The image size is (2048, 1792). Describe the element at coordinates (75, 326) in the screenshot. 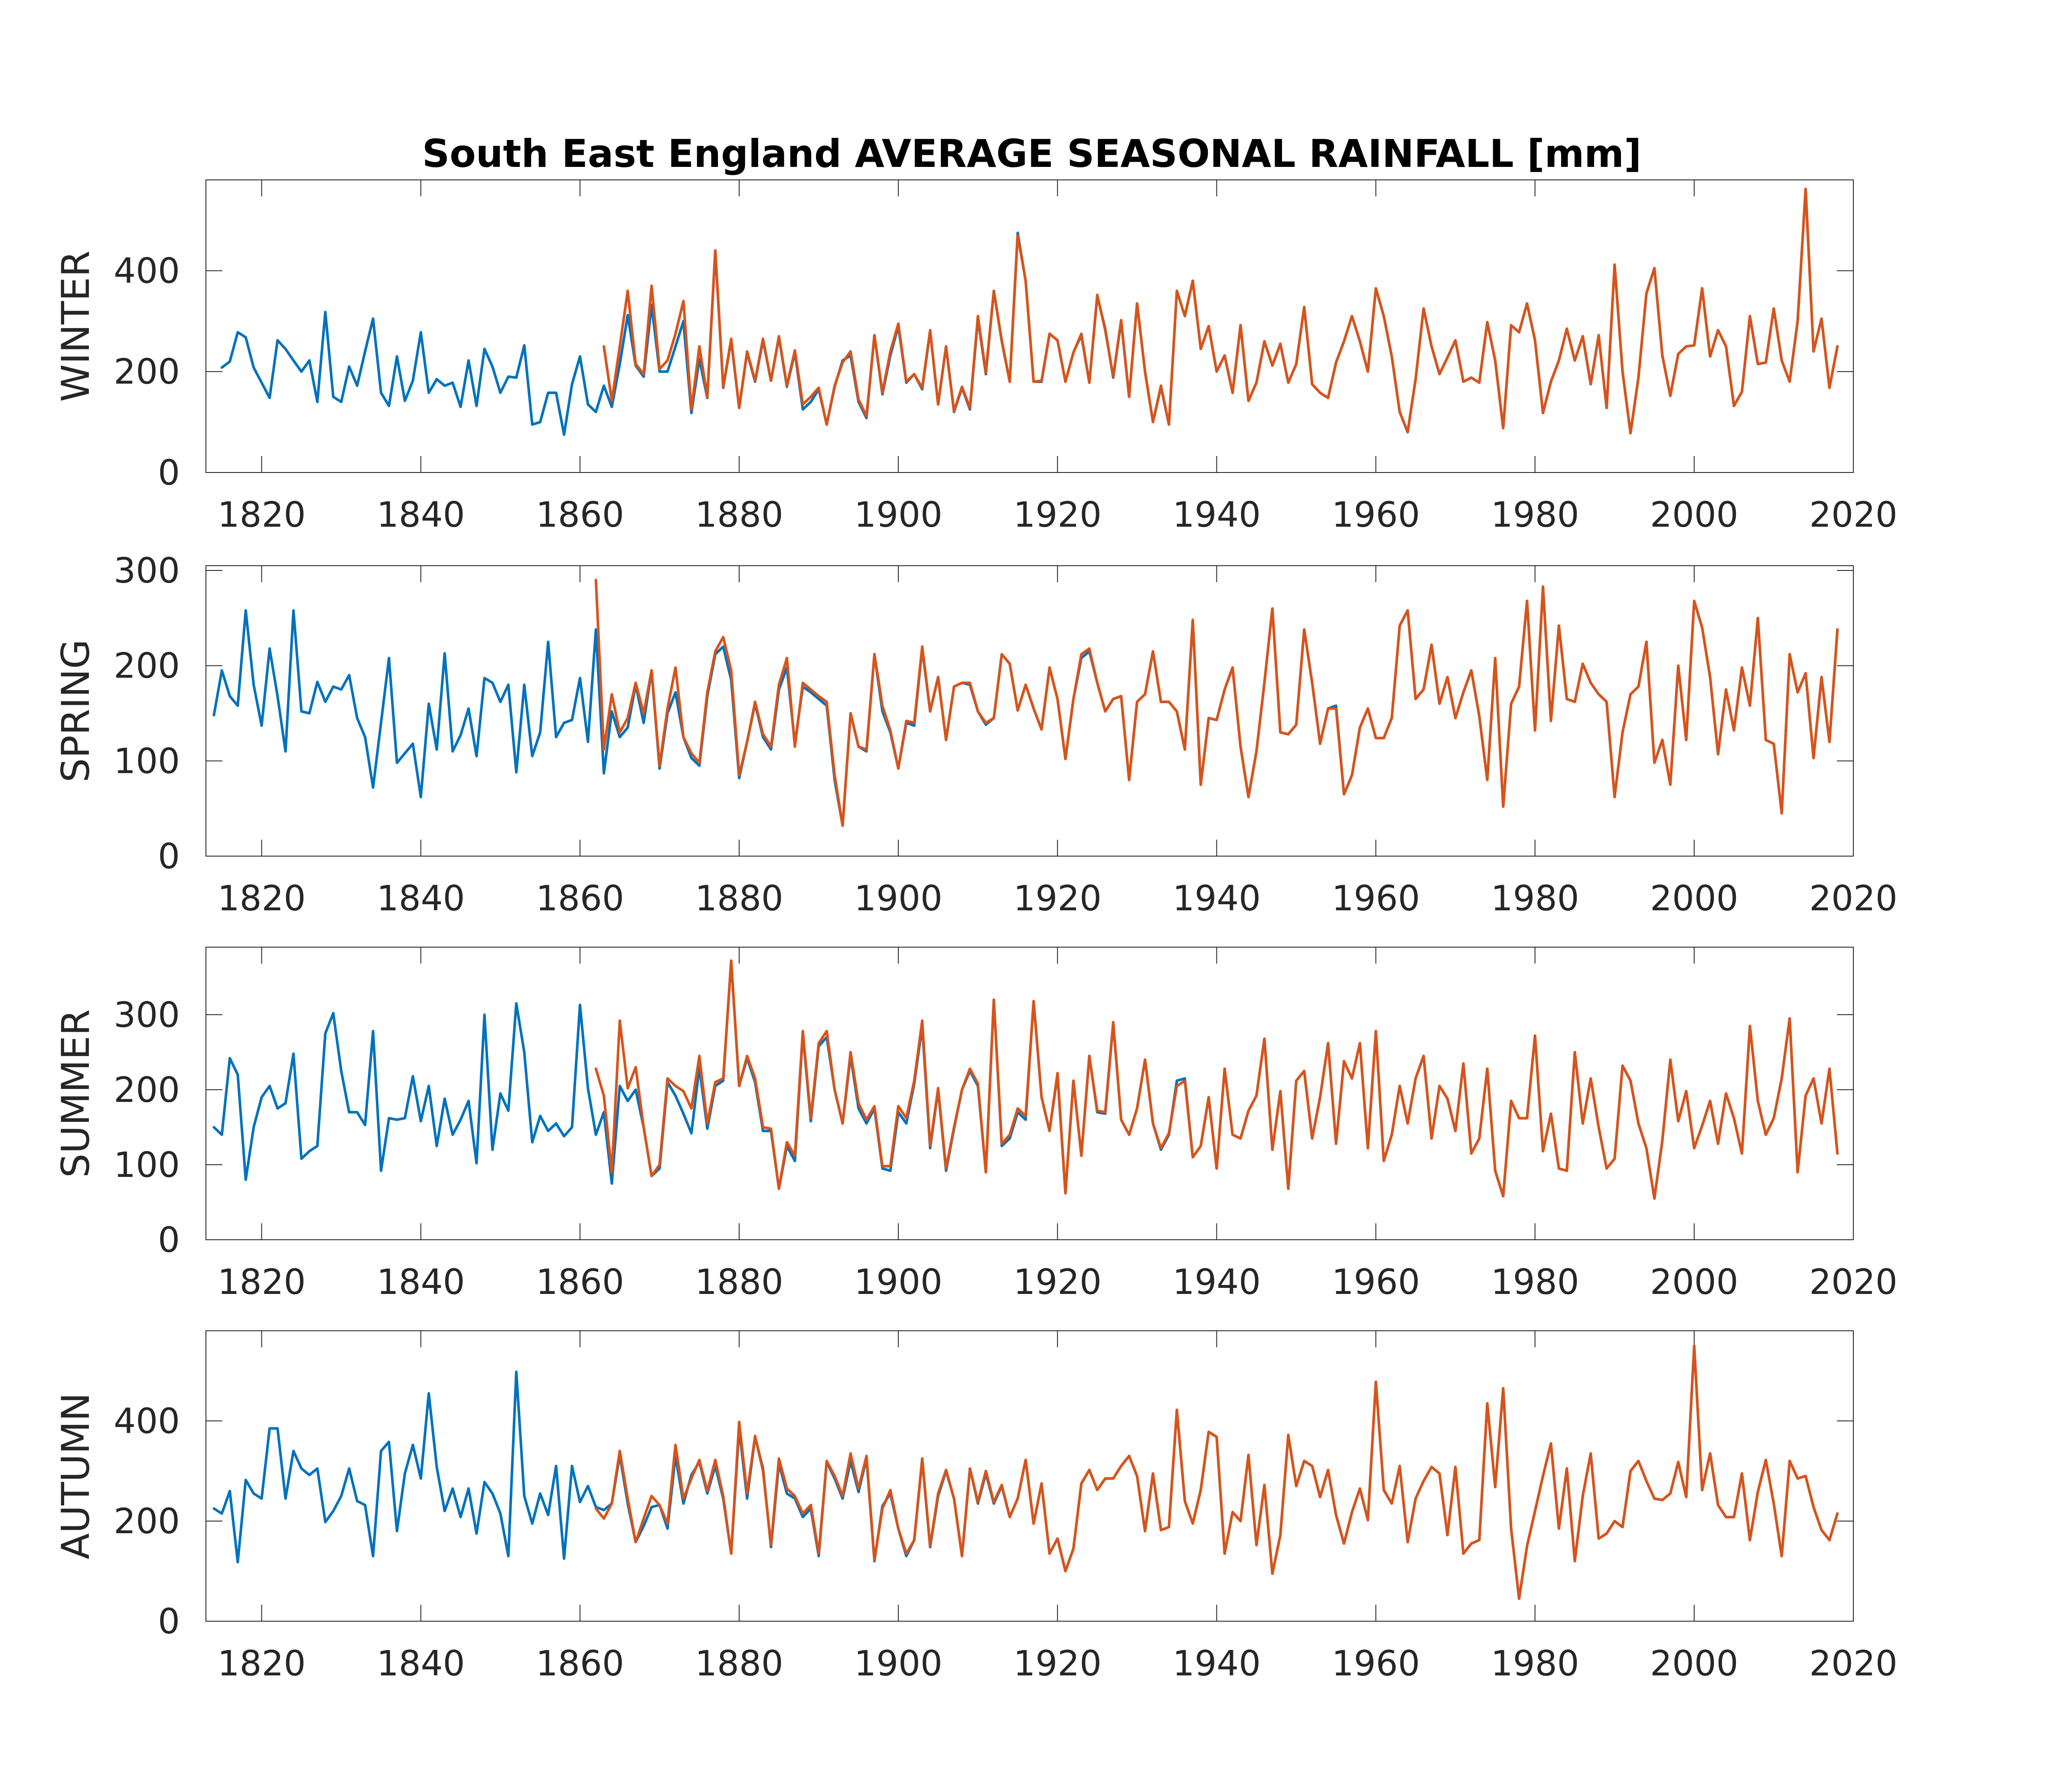

I see `y-axis-label: WINTER` at that location.